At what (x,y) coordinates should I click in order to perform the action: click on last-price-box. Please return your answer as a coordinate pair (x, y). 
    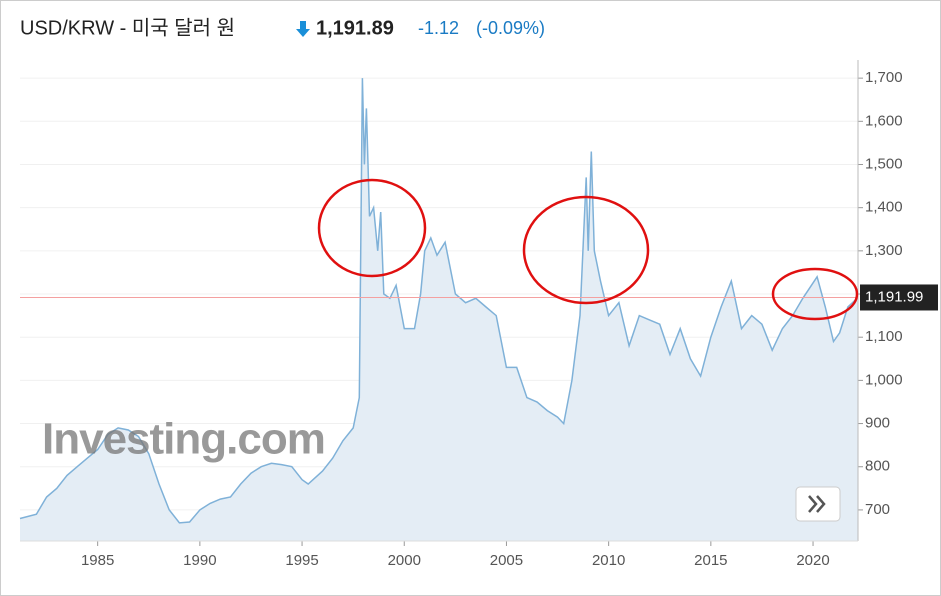
    Looking at the image, I should click on (899, 297).